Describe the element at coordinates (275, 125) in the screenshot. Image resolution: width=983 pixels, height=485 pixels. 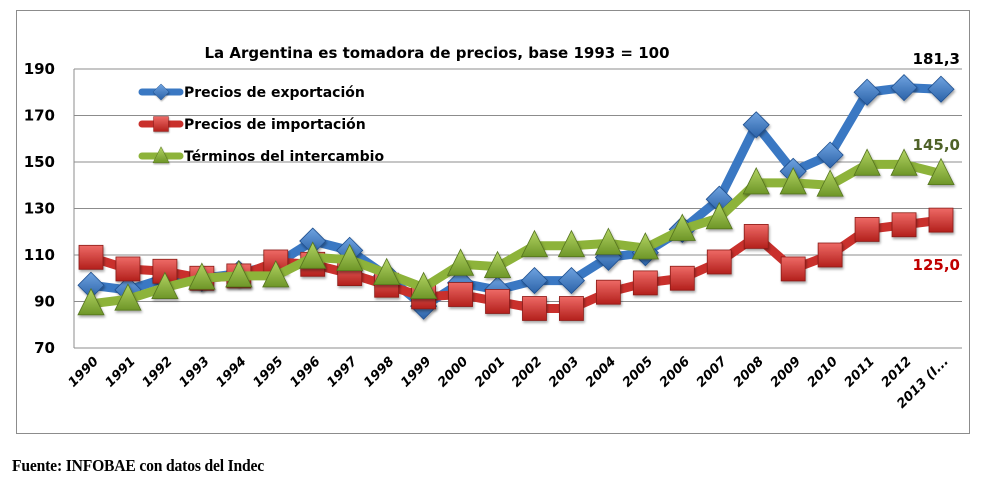
I see `legend-label: Precios de importación` at that location.